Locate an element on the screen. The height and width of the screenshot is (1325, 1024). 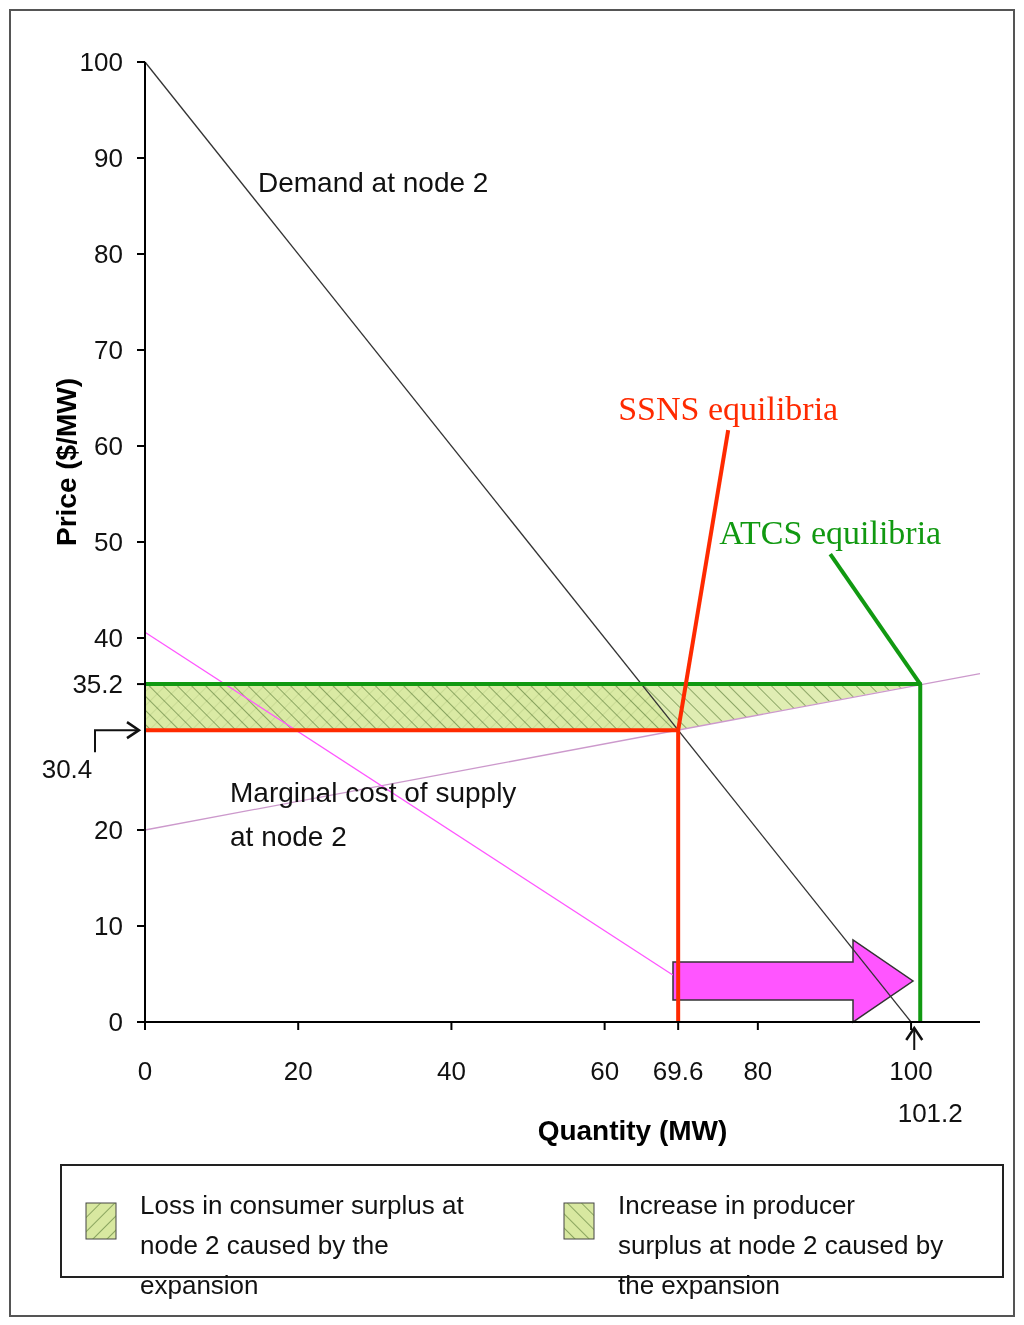
y-tick-label: 90 is located at coordinates (108, 158).